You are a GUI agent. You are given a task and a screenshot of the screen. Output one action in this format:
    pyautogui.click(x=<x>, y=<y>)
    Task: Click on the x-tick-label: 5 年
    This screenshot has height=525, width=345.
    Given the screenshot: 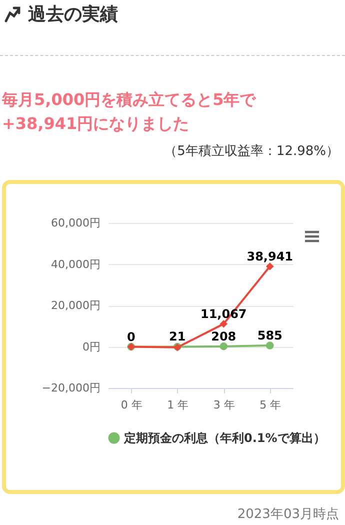 What is the action you would take?
    pyautogui.click(x=271, y=405)
    